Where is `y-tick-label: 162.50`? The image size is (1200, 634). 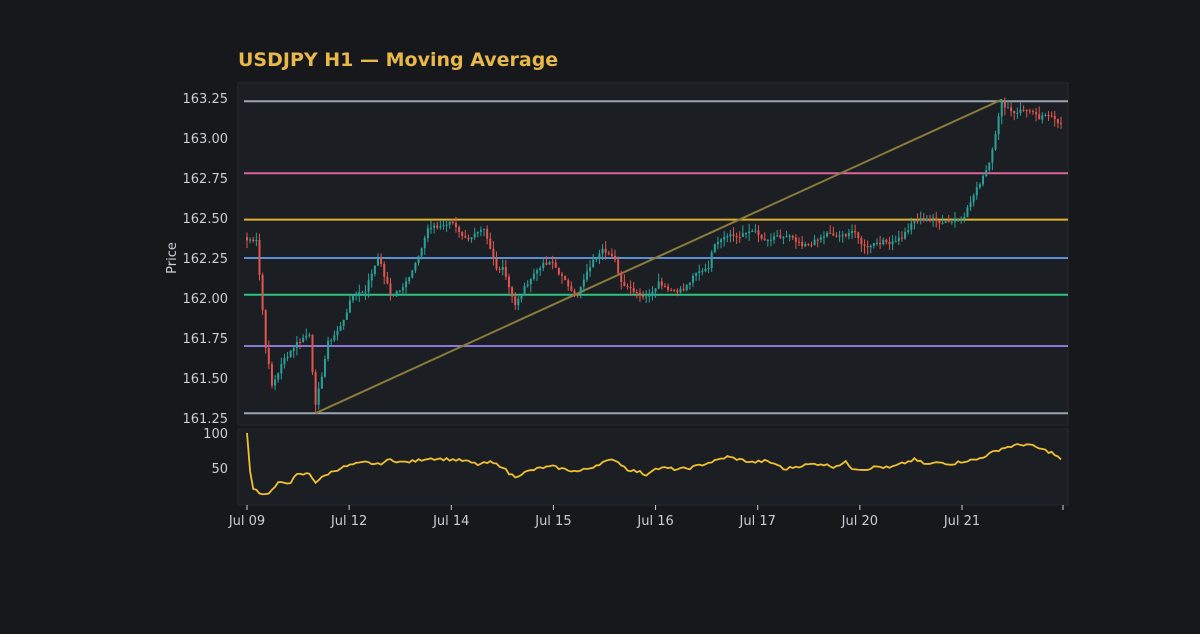 y-tick-label: 162.50 is located at coordinates (206, 219).